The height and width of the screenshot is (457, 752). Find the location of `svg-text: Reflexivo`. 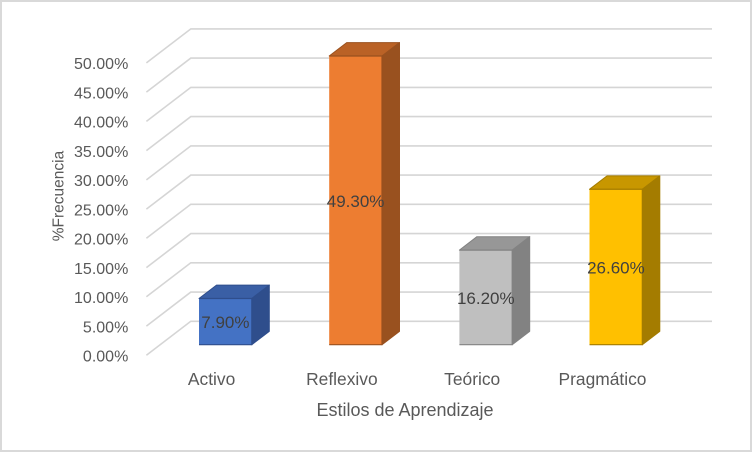

svg-text: Reflexivo is located at coordinates (342, 379).